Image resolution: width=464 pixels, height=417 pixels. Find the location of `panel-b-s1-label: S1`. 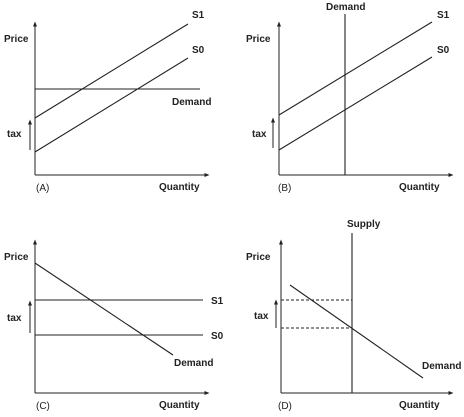

panel-b-s1-label: S1 is located at coordinates (443, 15).